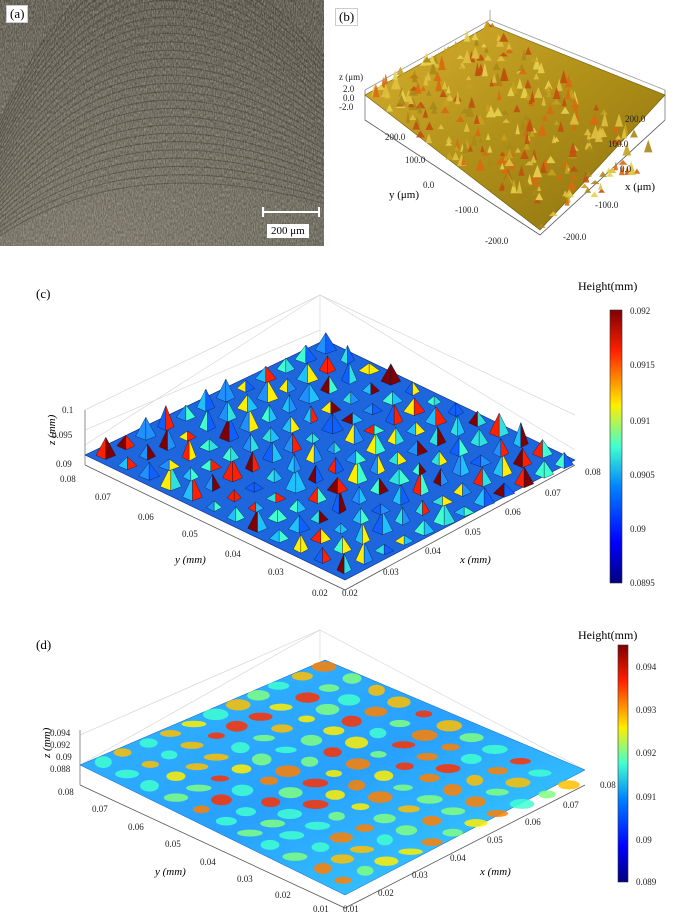  Describe the element at coordinates (646, 882) in the screenshot. I see `svg-text: 0.089` at that location.